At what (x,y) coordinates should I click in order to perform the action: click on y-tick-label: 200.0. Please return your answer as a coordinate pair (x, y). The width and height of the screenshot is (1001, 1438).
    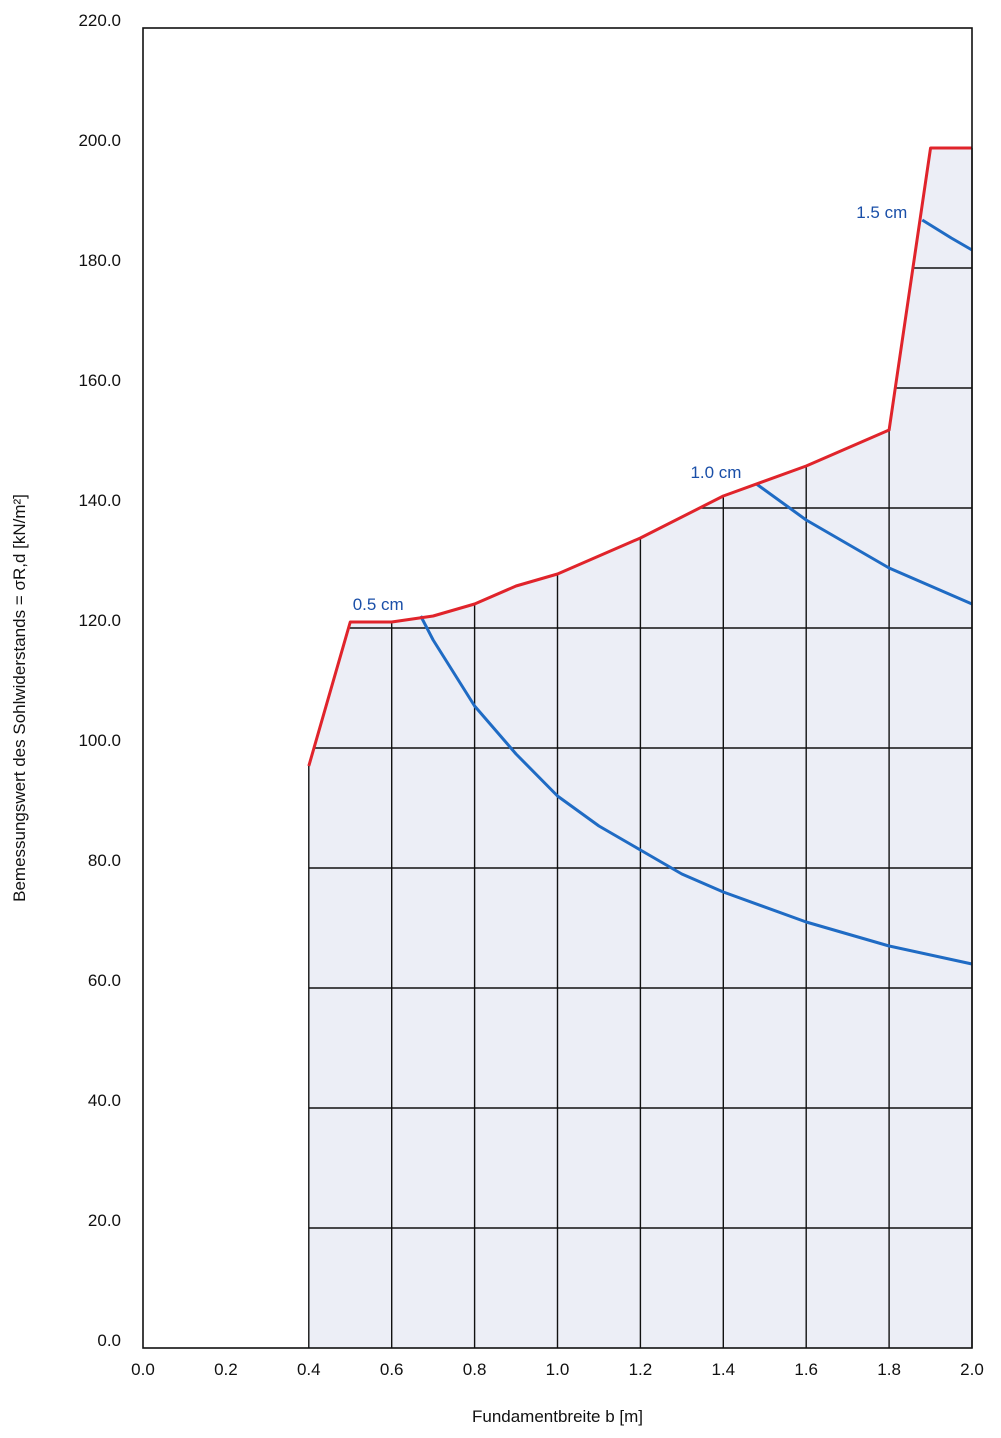
    Looking at the image, I should click on (99, 140).